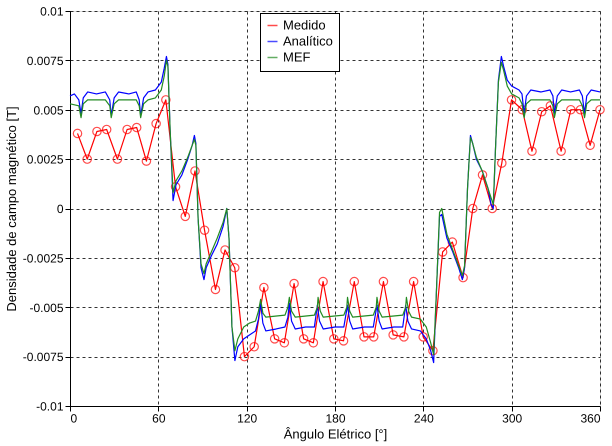 The height and width of the screenshot is (446, 612). I want to click on y-tick-label: 0.0025, so click(45, 159).